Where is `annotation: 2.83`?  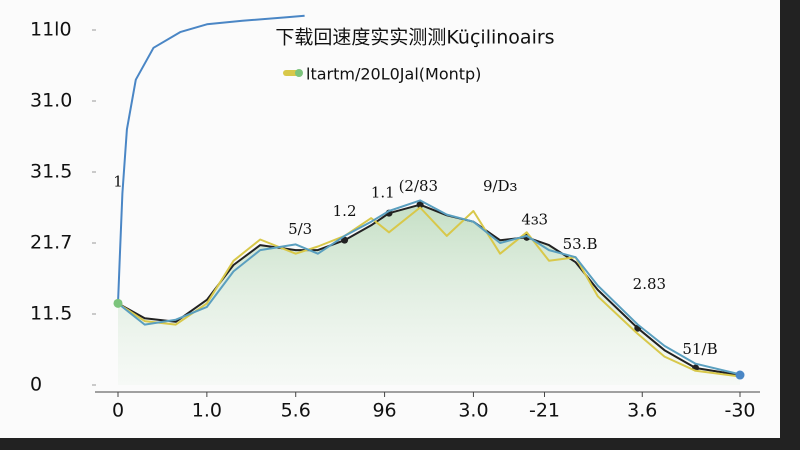 annotation: 2.83 is located at coordinates (649, 284).